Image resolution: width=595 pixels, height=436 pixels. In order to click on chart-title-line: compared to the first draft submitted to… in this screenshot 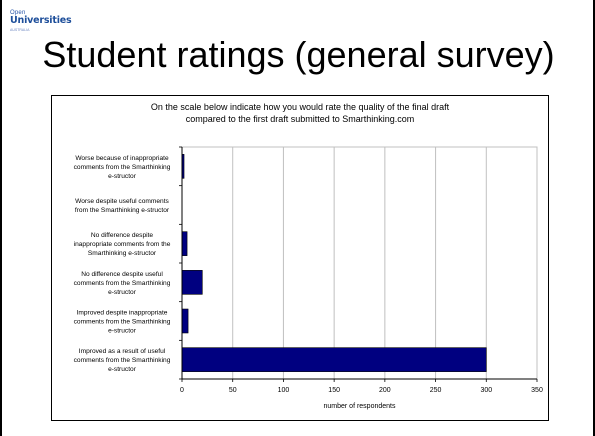, I will do `click(300, 119)`.